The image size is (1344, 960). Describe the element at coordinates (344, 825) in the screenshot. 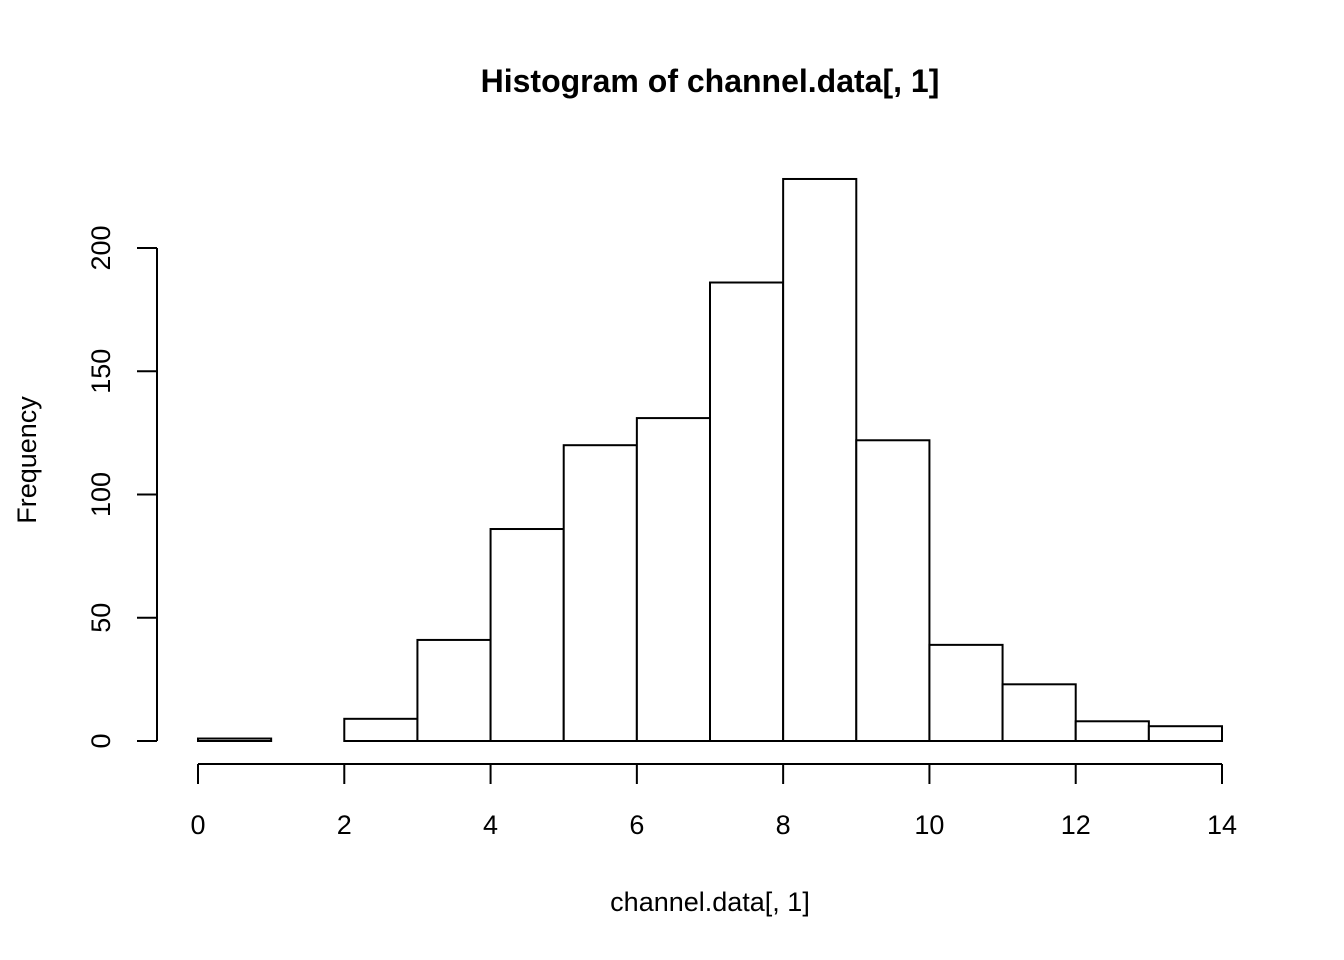

I see `x-tick-label-1: 2` at that location.